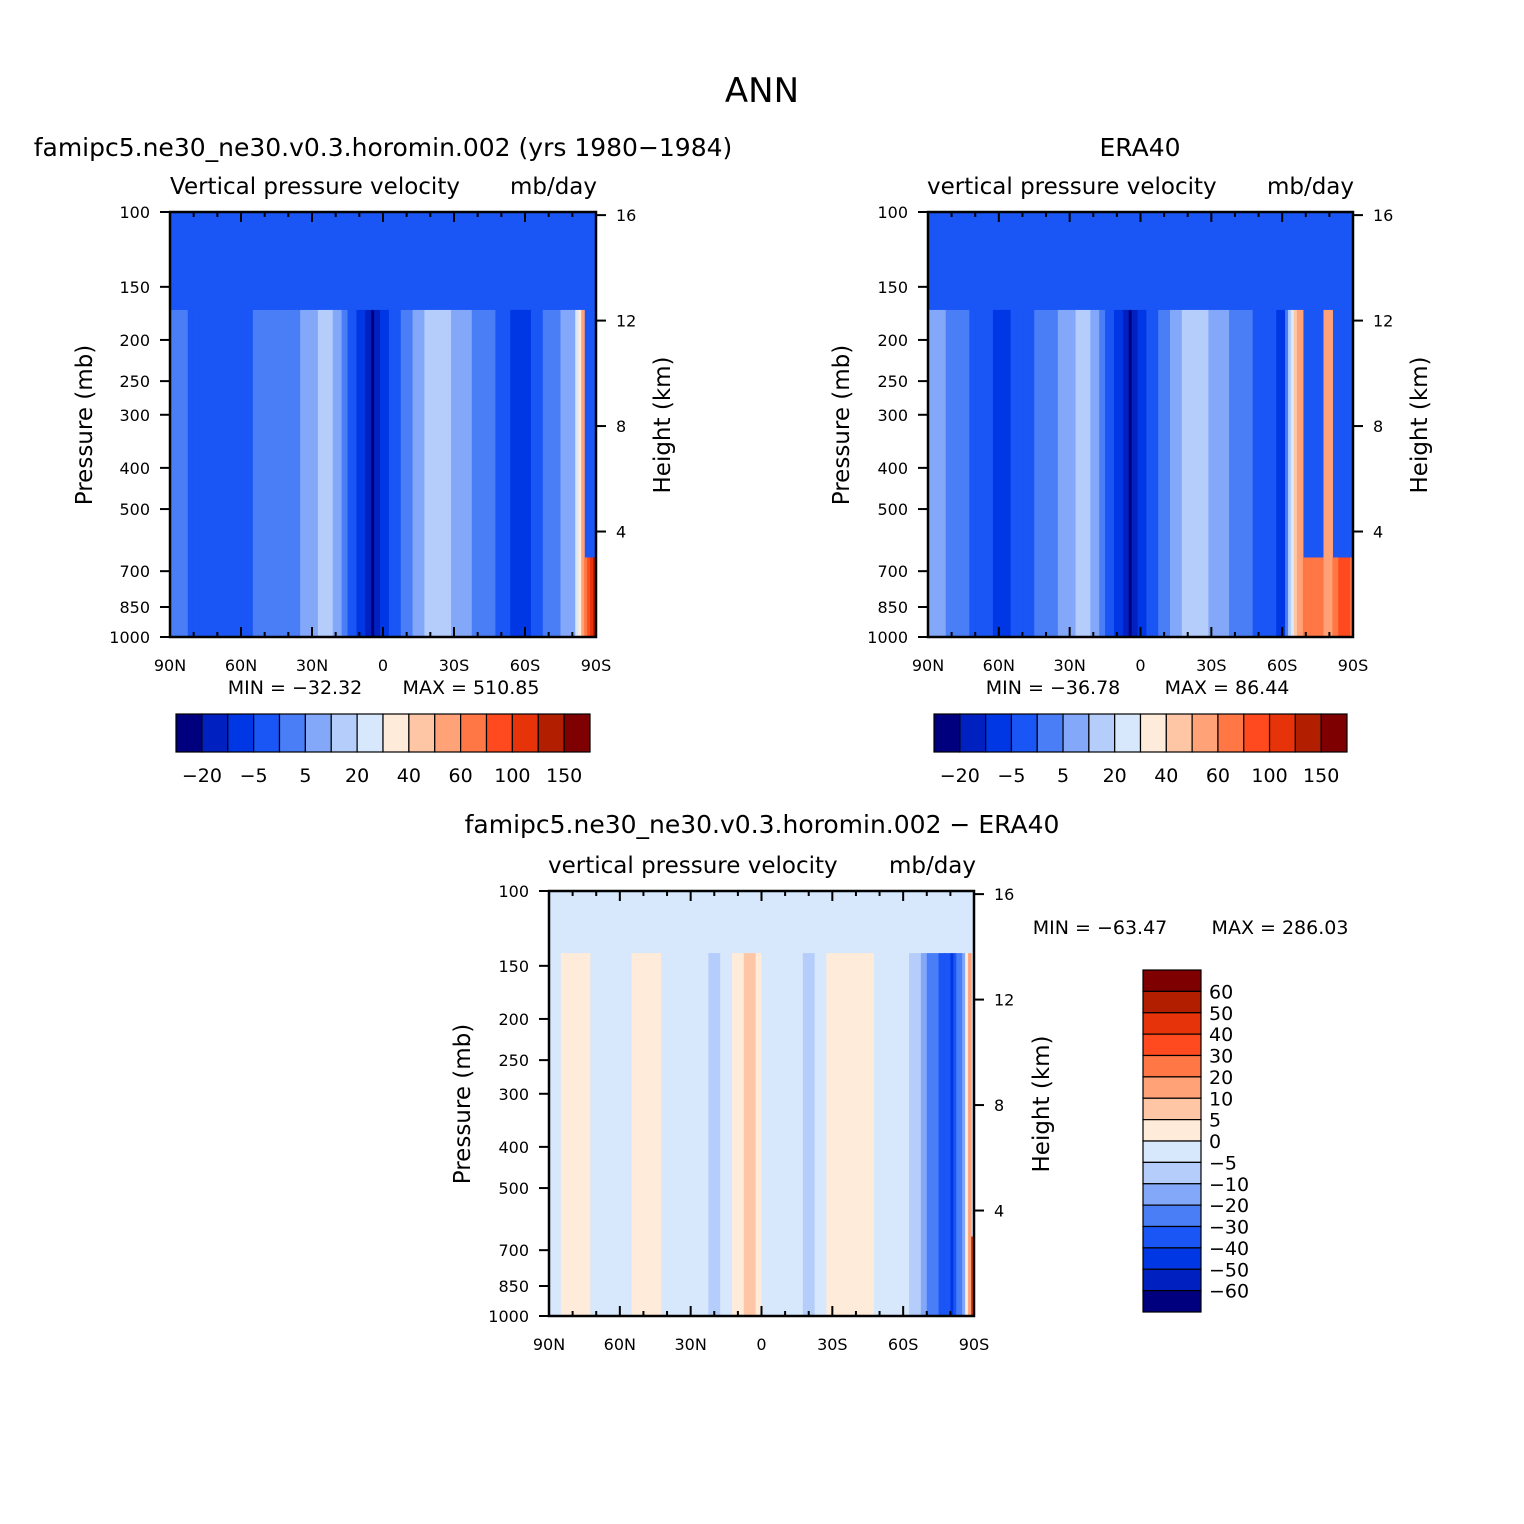  I want to click on panel-era40-min: MIN = −36.78, so click(1053, 688).